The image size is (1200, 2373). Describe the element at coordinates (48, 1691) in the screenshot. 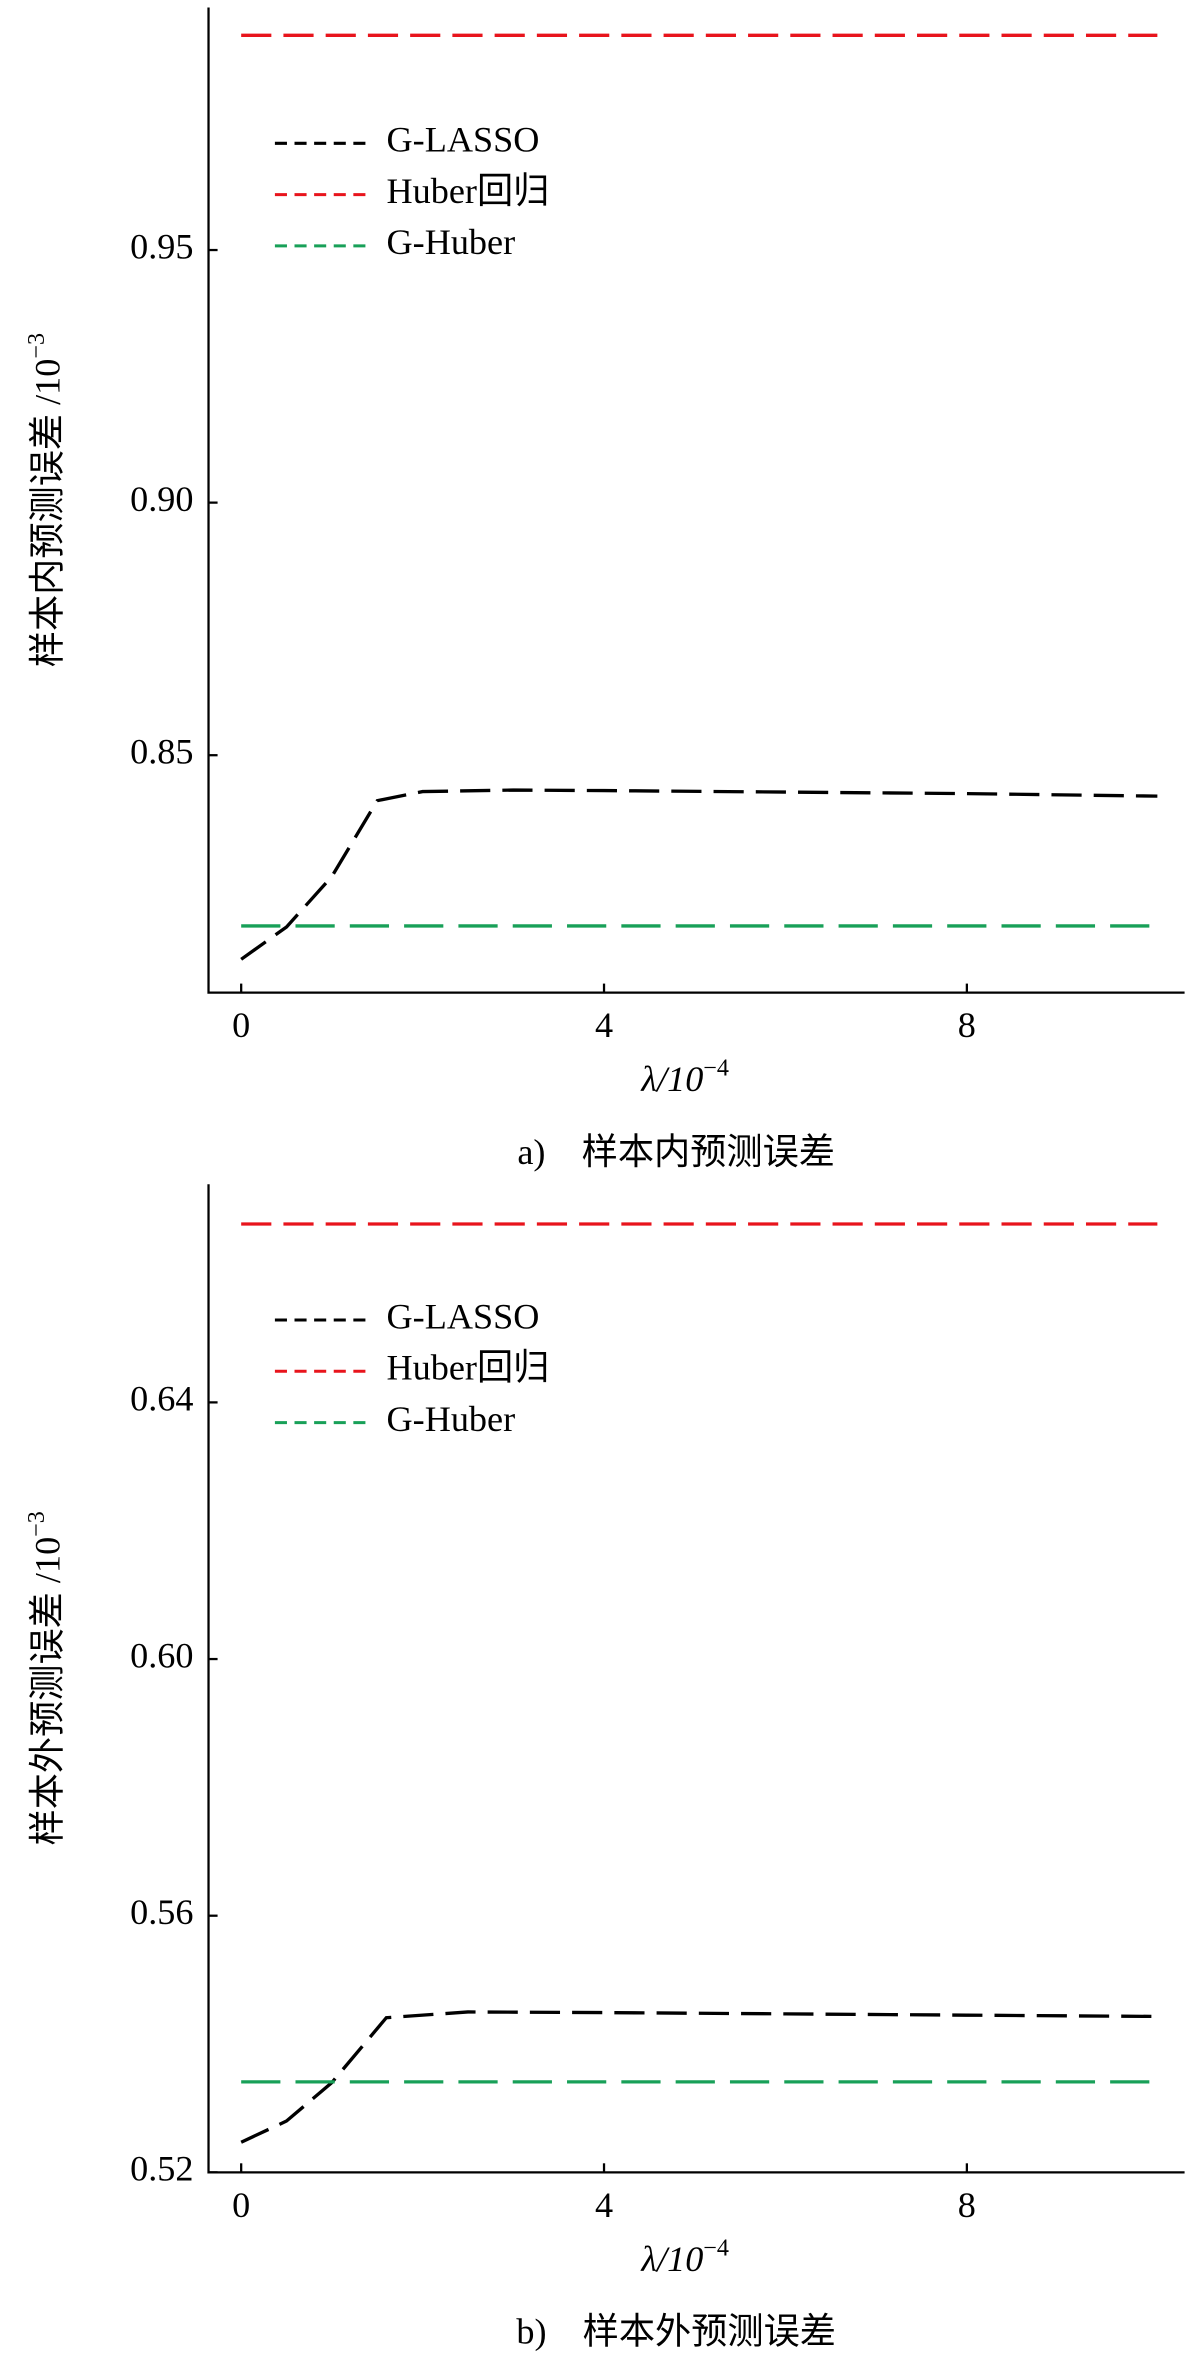

I see `y-axis-label-text: 样本外预测误差 /10` at that location.